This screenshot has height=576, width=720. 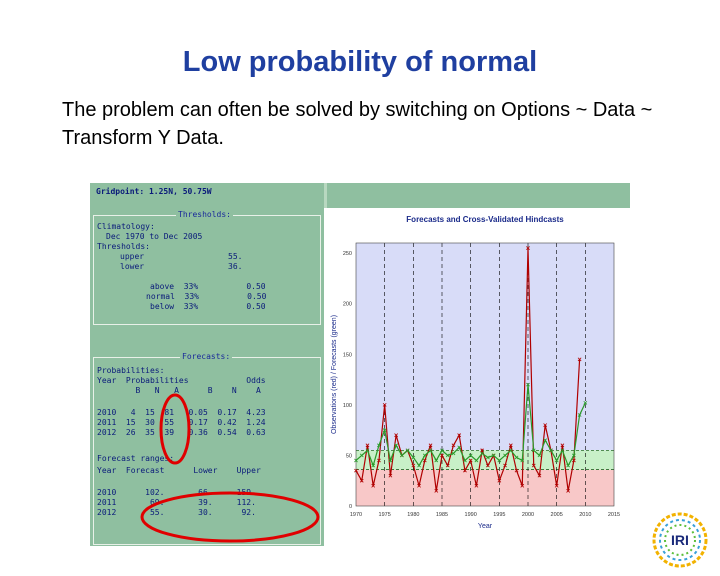 I want to click on gridpoint-label: Gridpoint: 1.25N, 50.75W, so click(x=154, y=191).